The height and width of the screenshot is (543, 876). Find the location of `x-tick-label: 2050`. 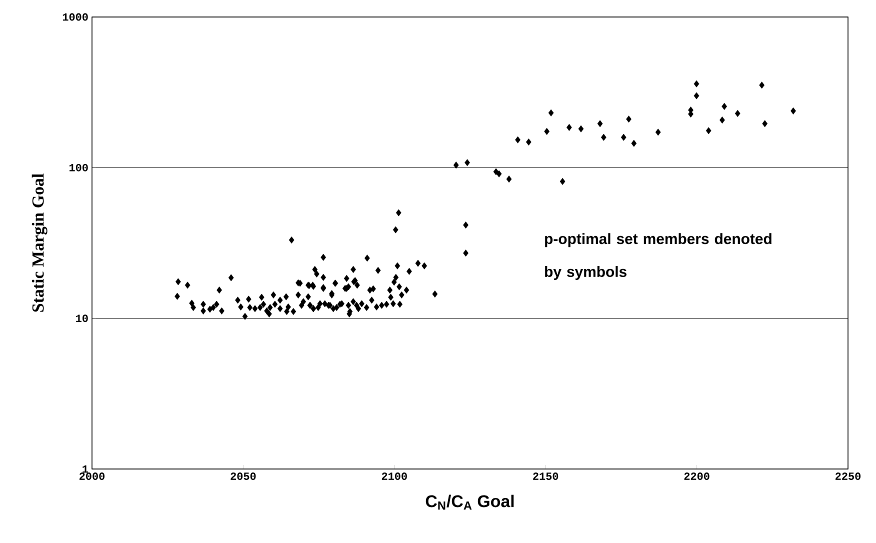

x-tick-label: 2050 is located at coordinates (243, 476).